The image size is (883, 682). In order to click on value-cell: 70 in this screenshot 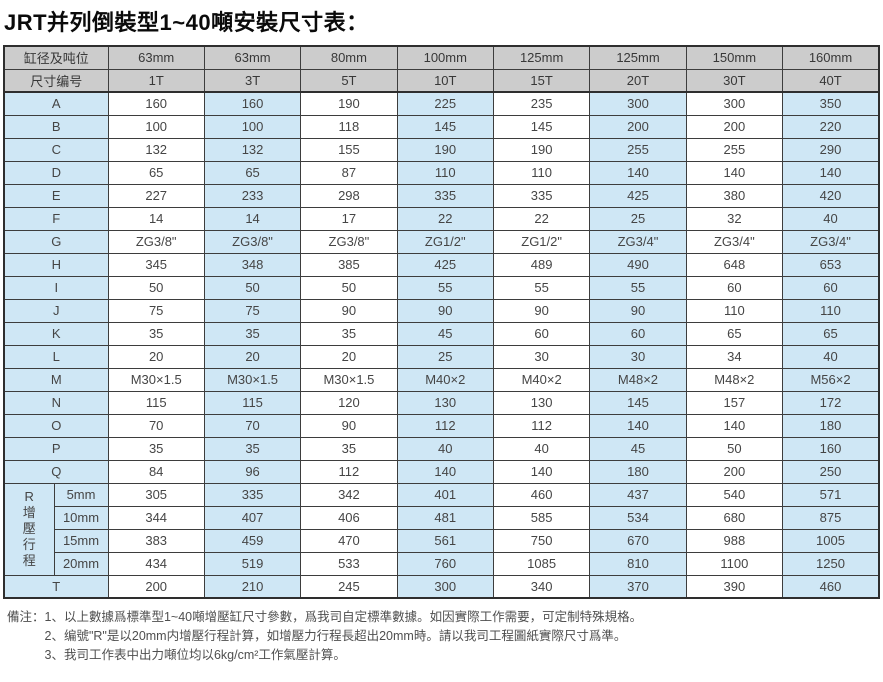, I will do `click(156, 425)`.